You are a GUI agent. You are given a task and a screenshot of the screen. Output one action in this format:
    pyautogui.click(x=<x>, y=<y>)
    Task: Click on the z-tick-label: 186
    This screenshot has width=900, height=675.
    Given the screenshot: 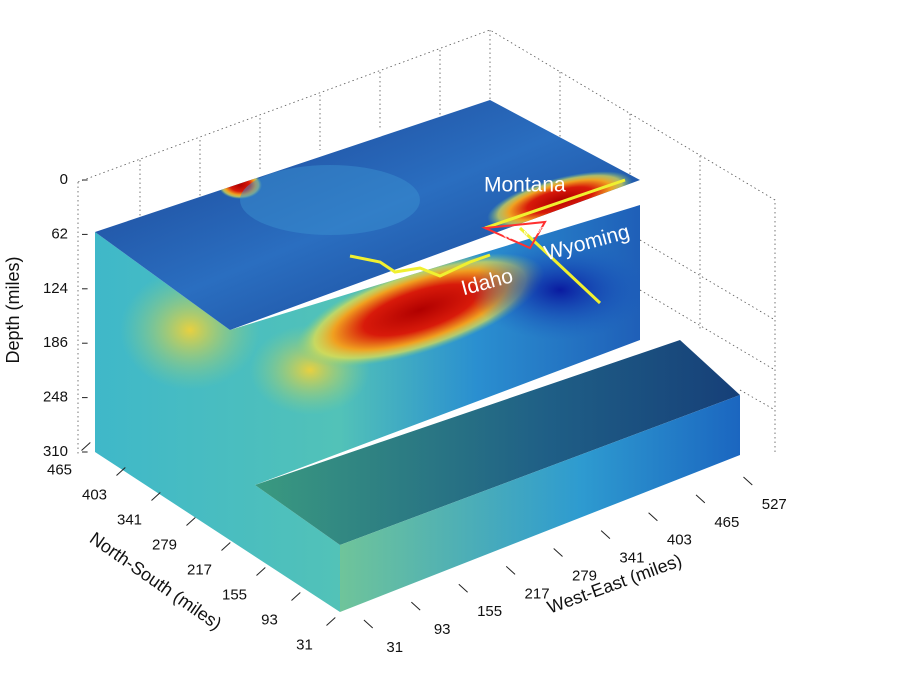 What is the action you would take?
    pyautogui.click(x=55, y=342)
    